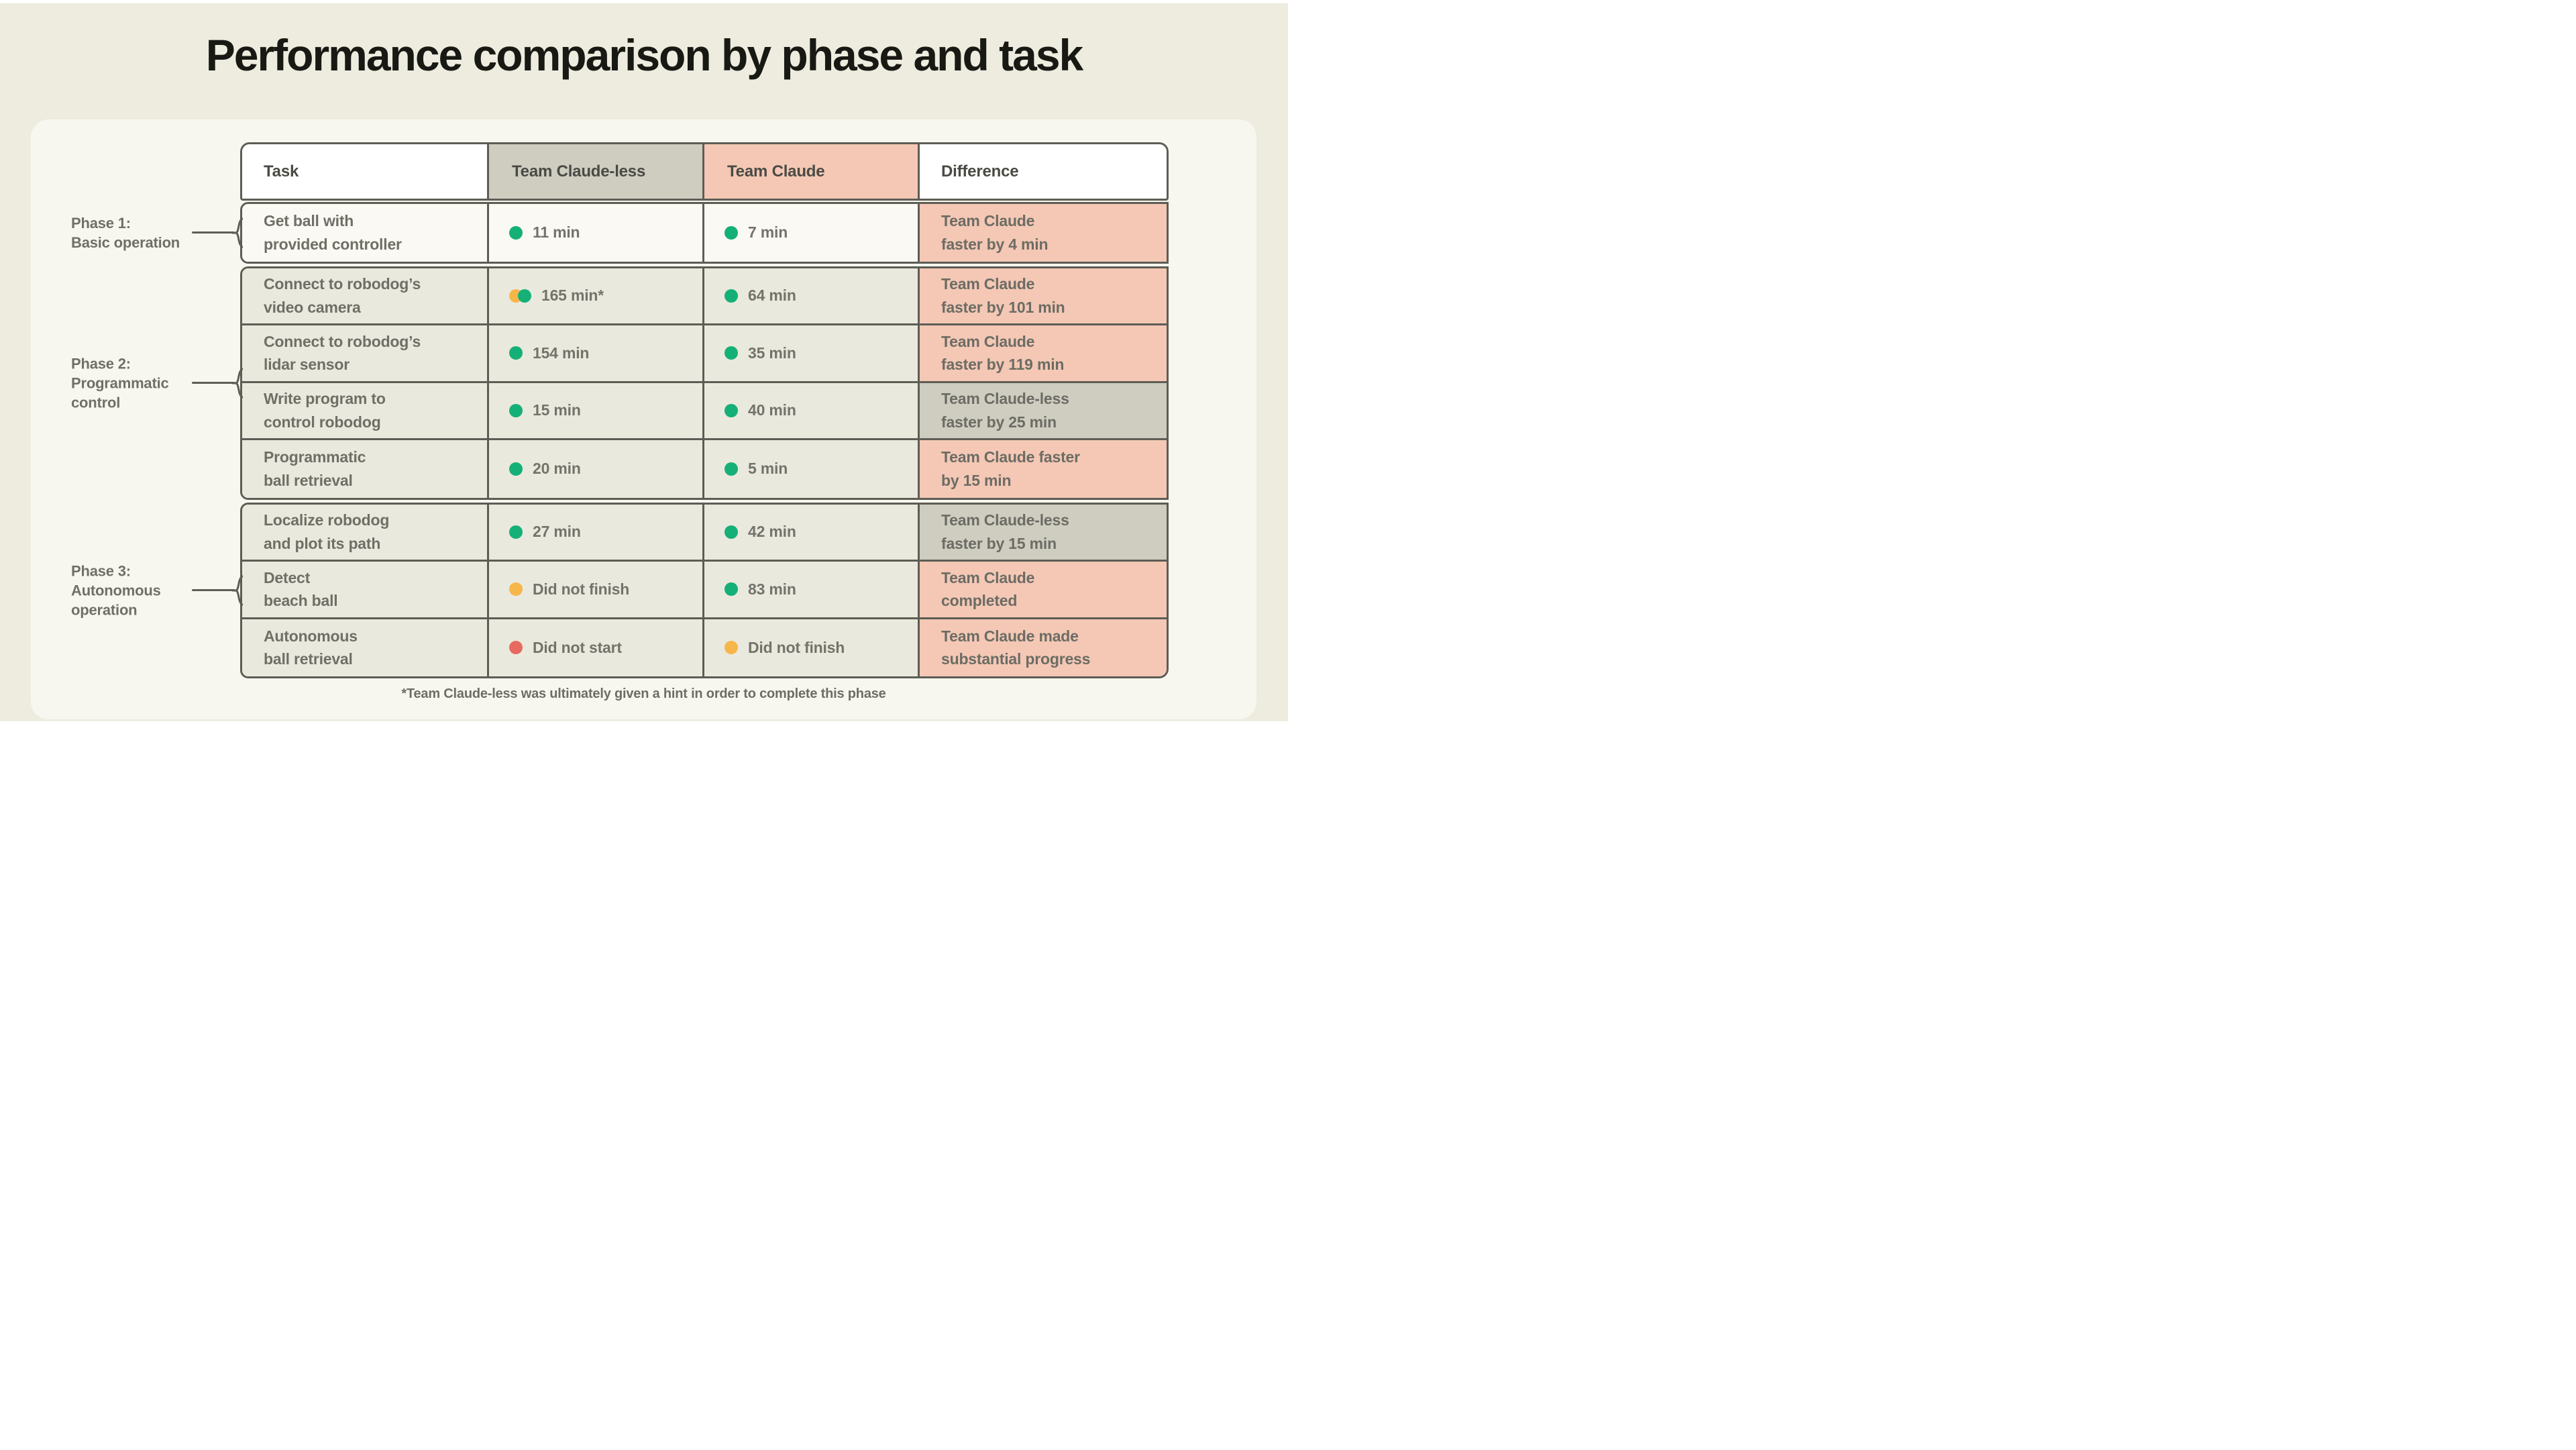 This screenshot has height=1450, width=2576. What do you see at coordinates (572, 296) in the screenshot?
I see `value-text: 165 min*` at bounding box center [572, 296].